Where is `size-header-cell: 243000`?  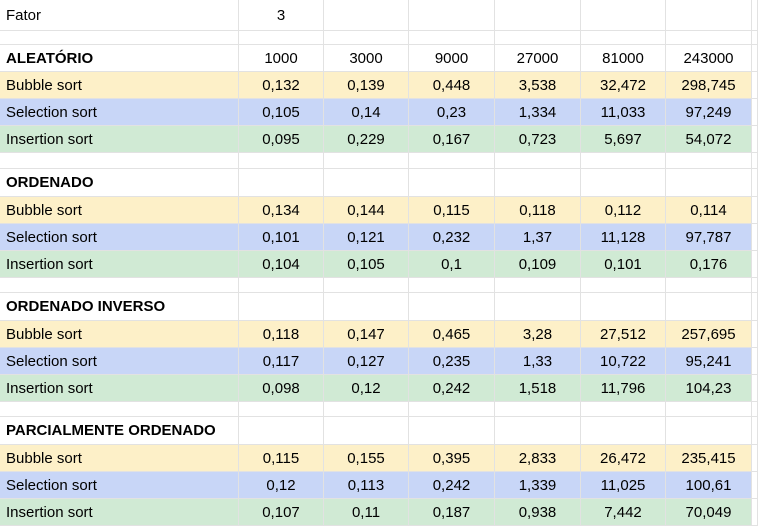 size-header-cell: 243000 is located at coordinates (709, 58).